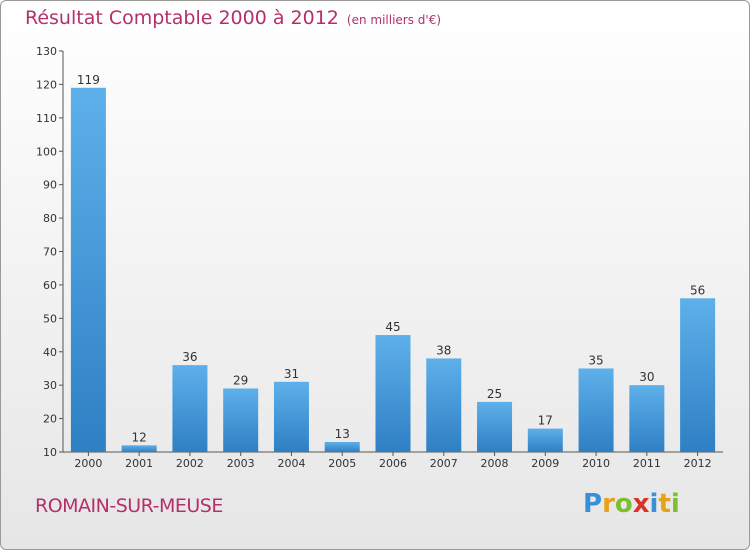  What do you see at coordinates (495, 463) in the screenshot?
I see `x-tick-label: 2008` at bounding box center [495, 463].